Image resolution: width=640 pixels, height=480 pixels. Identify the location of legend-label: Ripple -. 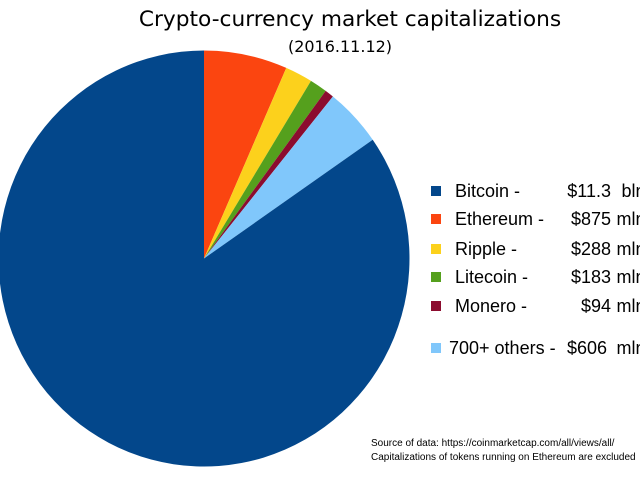
(486, 248).